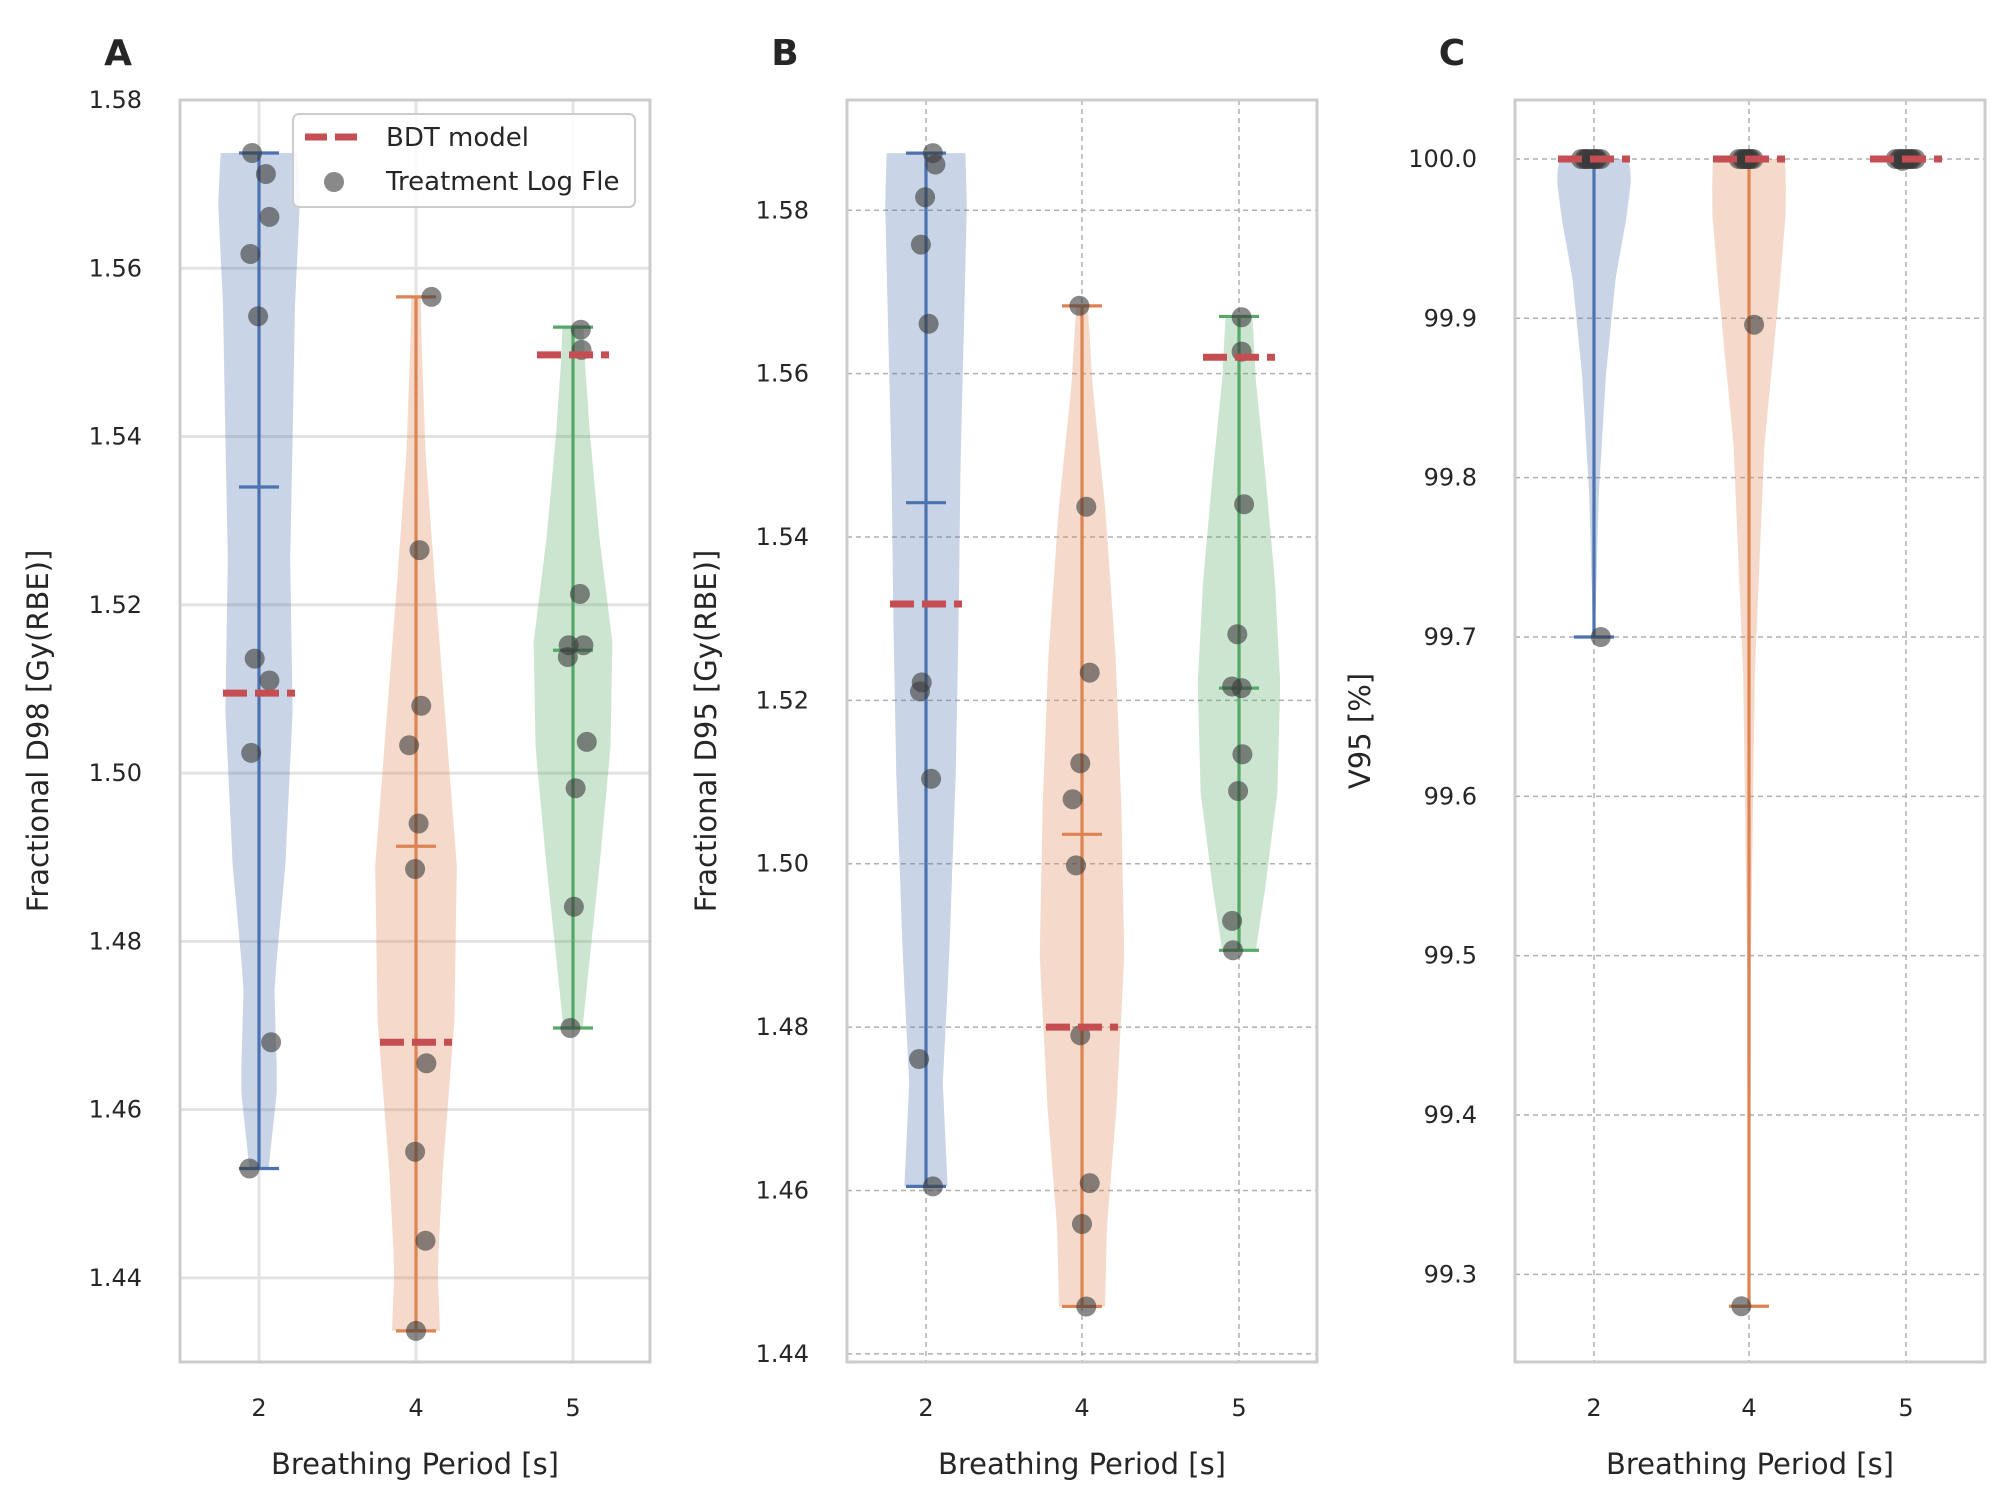 This screenshot has height=1507, width=2010. What do you see at coordinates (1450, 956) in the screenshot?
I see `y-tick-label: 99.5` at bounding box center [1450, 956].